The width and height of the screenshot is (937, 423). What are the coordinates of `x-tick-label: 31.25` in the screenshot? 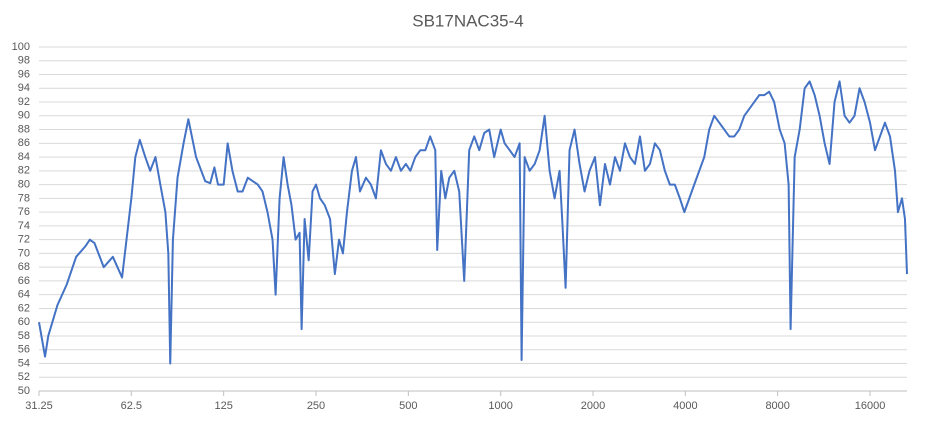 It's located at (39, 406).